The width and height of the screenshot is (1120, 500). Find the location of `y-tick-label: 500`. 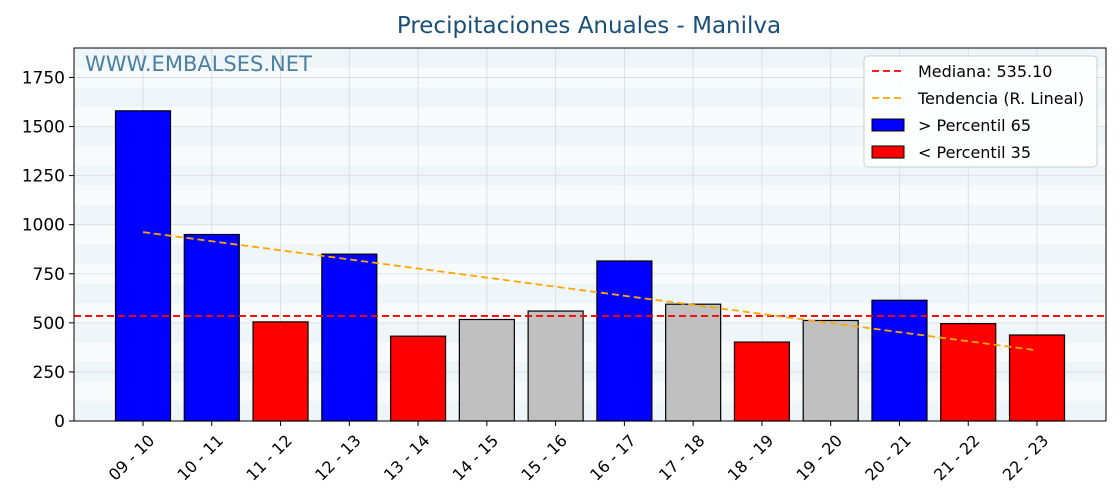

y-tick-label: 500 is located at coordinates (49, 324).